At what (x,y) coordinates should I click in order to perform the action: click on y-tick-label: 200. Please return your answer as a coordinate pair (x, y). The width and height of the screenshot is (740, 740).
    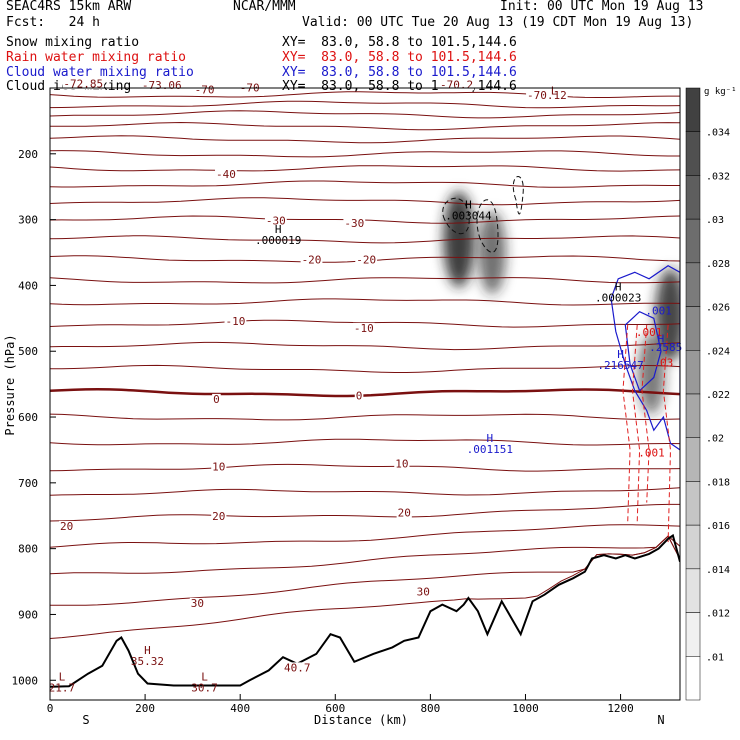
    Looking at the image, I should click on (28, 154).